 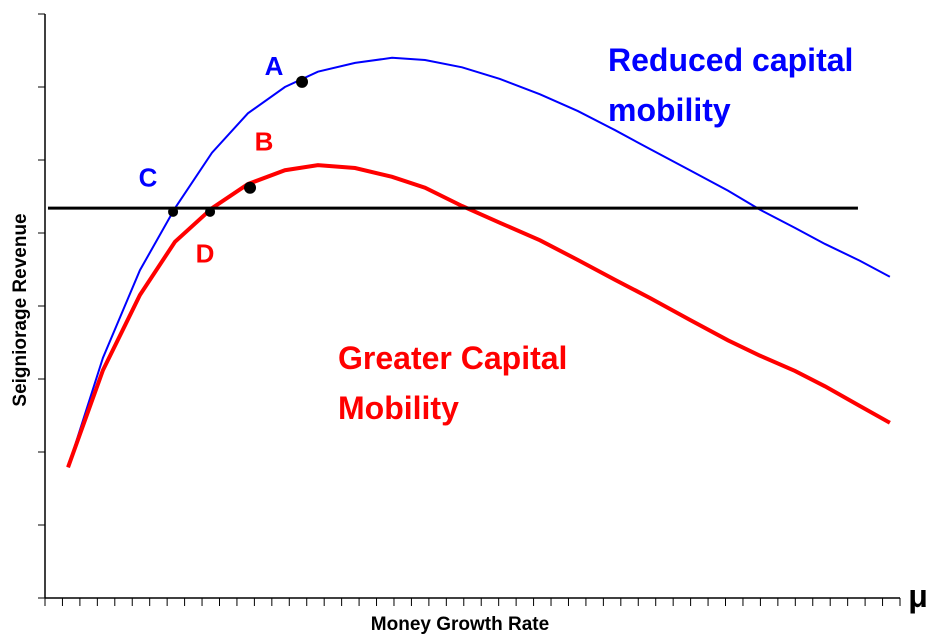 What do you see at coordinates (20, 309) in the screenshot?
I see `y-axis-label: Seigniorage Revenue` at bounding box center [20, 309].